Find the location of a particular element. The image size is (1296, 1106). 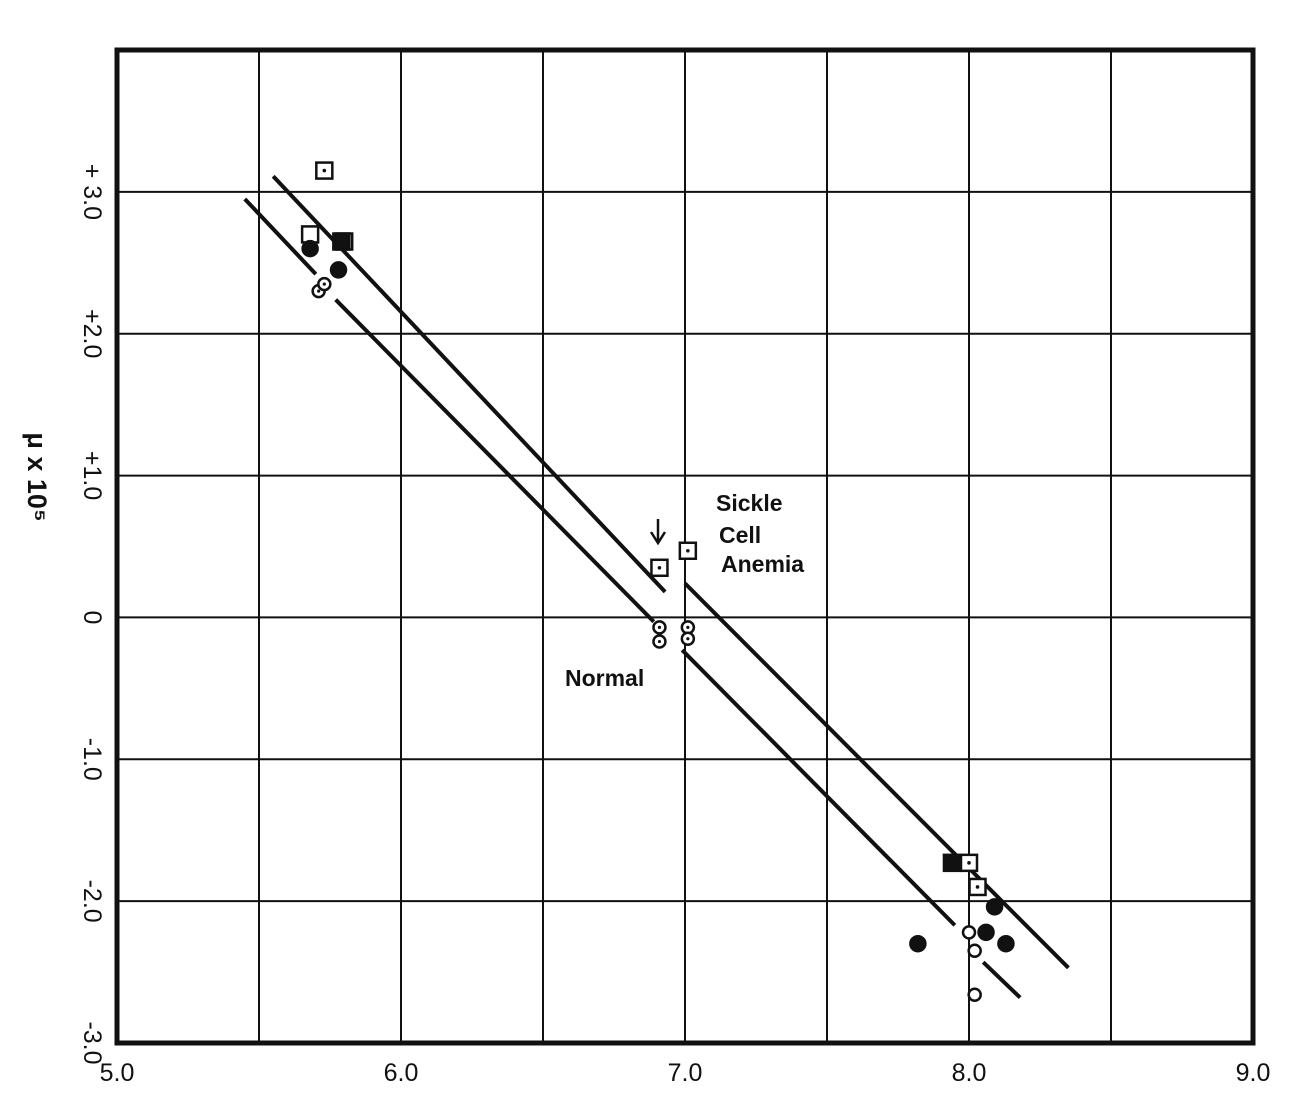

y-tick-label: +2.0 is located at coordinates (92, 333).